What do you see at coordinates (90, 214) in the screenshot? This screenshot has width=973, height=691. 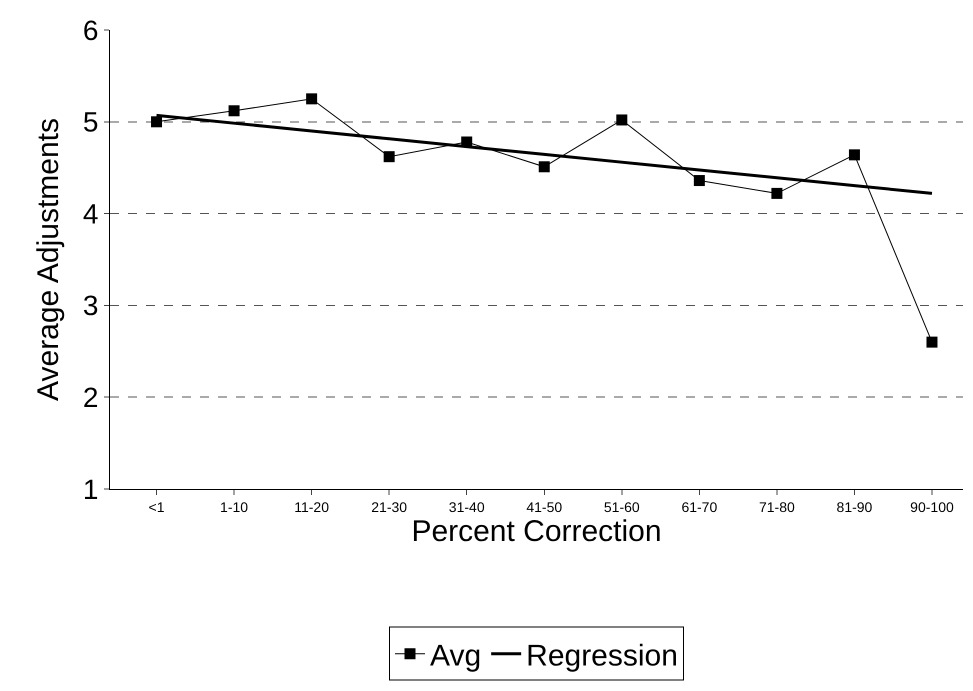 I see `y-tick-label: 4` at bounding box center [90, 214].